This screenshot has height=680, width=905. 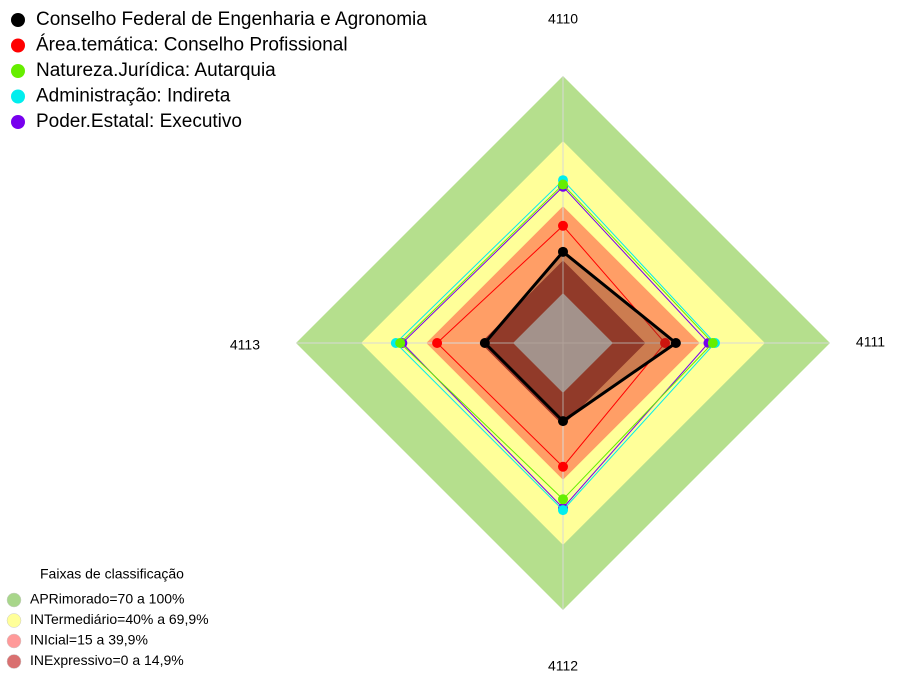 What do you see at coordinates (107, 599) in the screenshot?
I see `band-legend-label: APRimorado=70 a 100%` at bounding box center [107, 599].